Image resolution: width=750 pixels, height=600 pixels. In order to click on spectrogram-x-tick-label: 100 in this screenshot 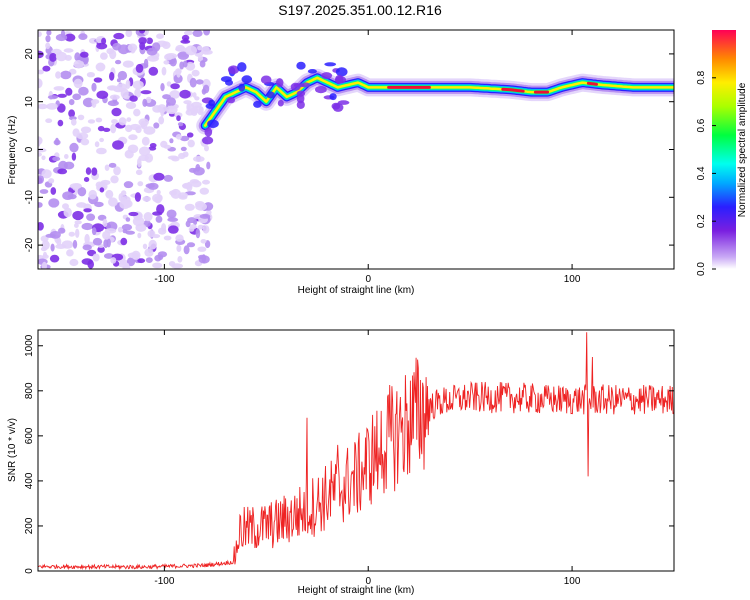, I will do `click(572, 279)`.